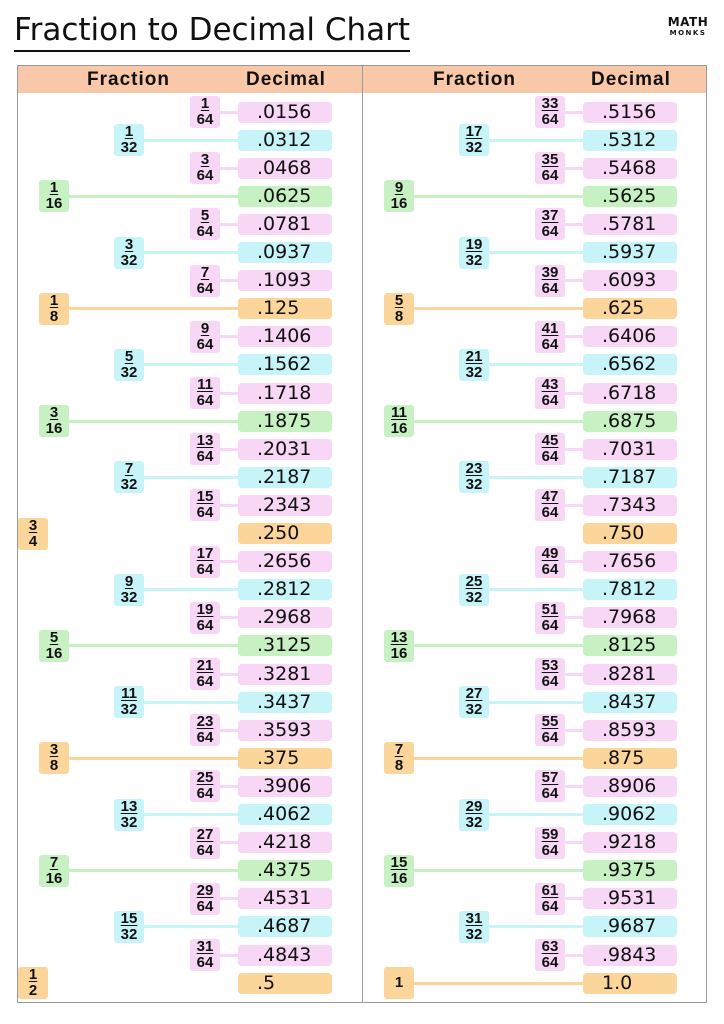 Image resolution: width=724 pixels, height=1024 pixels. Describe the element at coordinates (474, 79) in the screenshot. I see `fraction-header: Fraction` at that location.